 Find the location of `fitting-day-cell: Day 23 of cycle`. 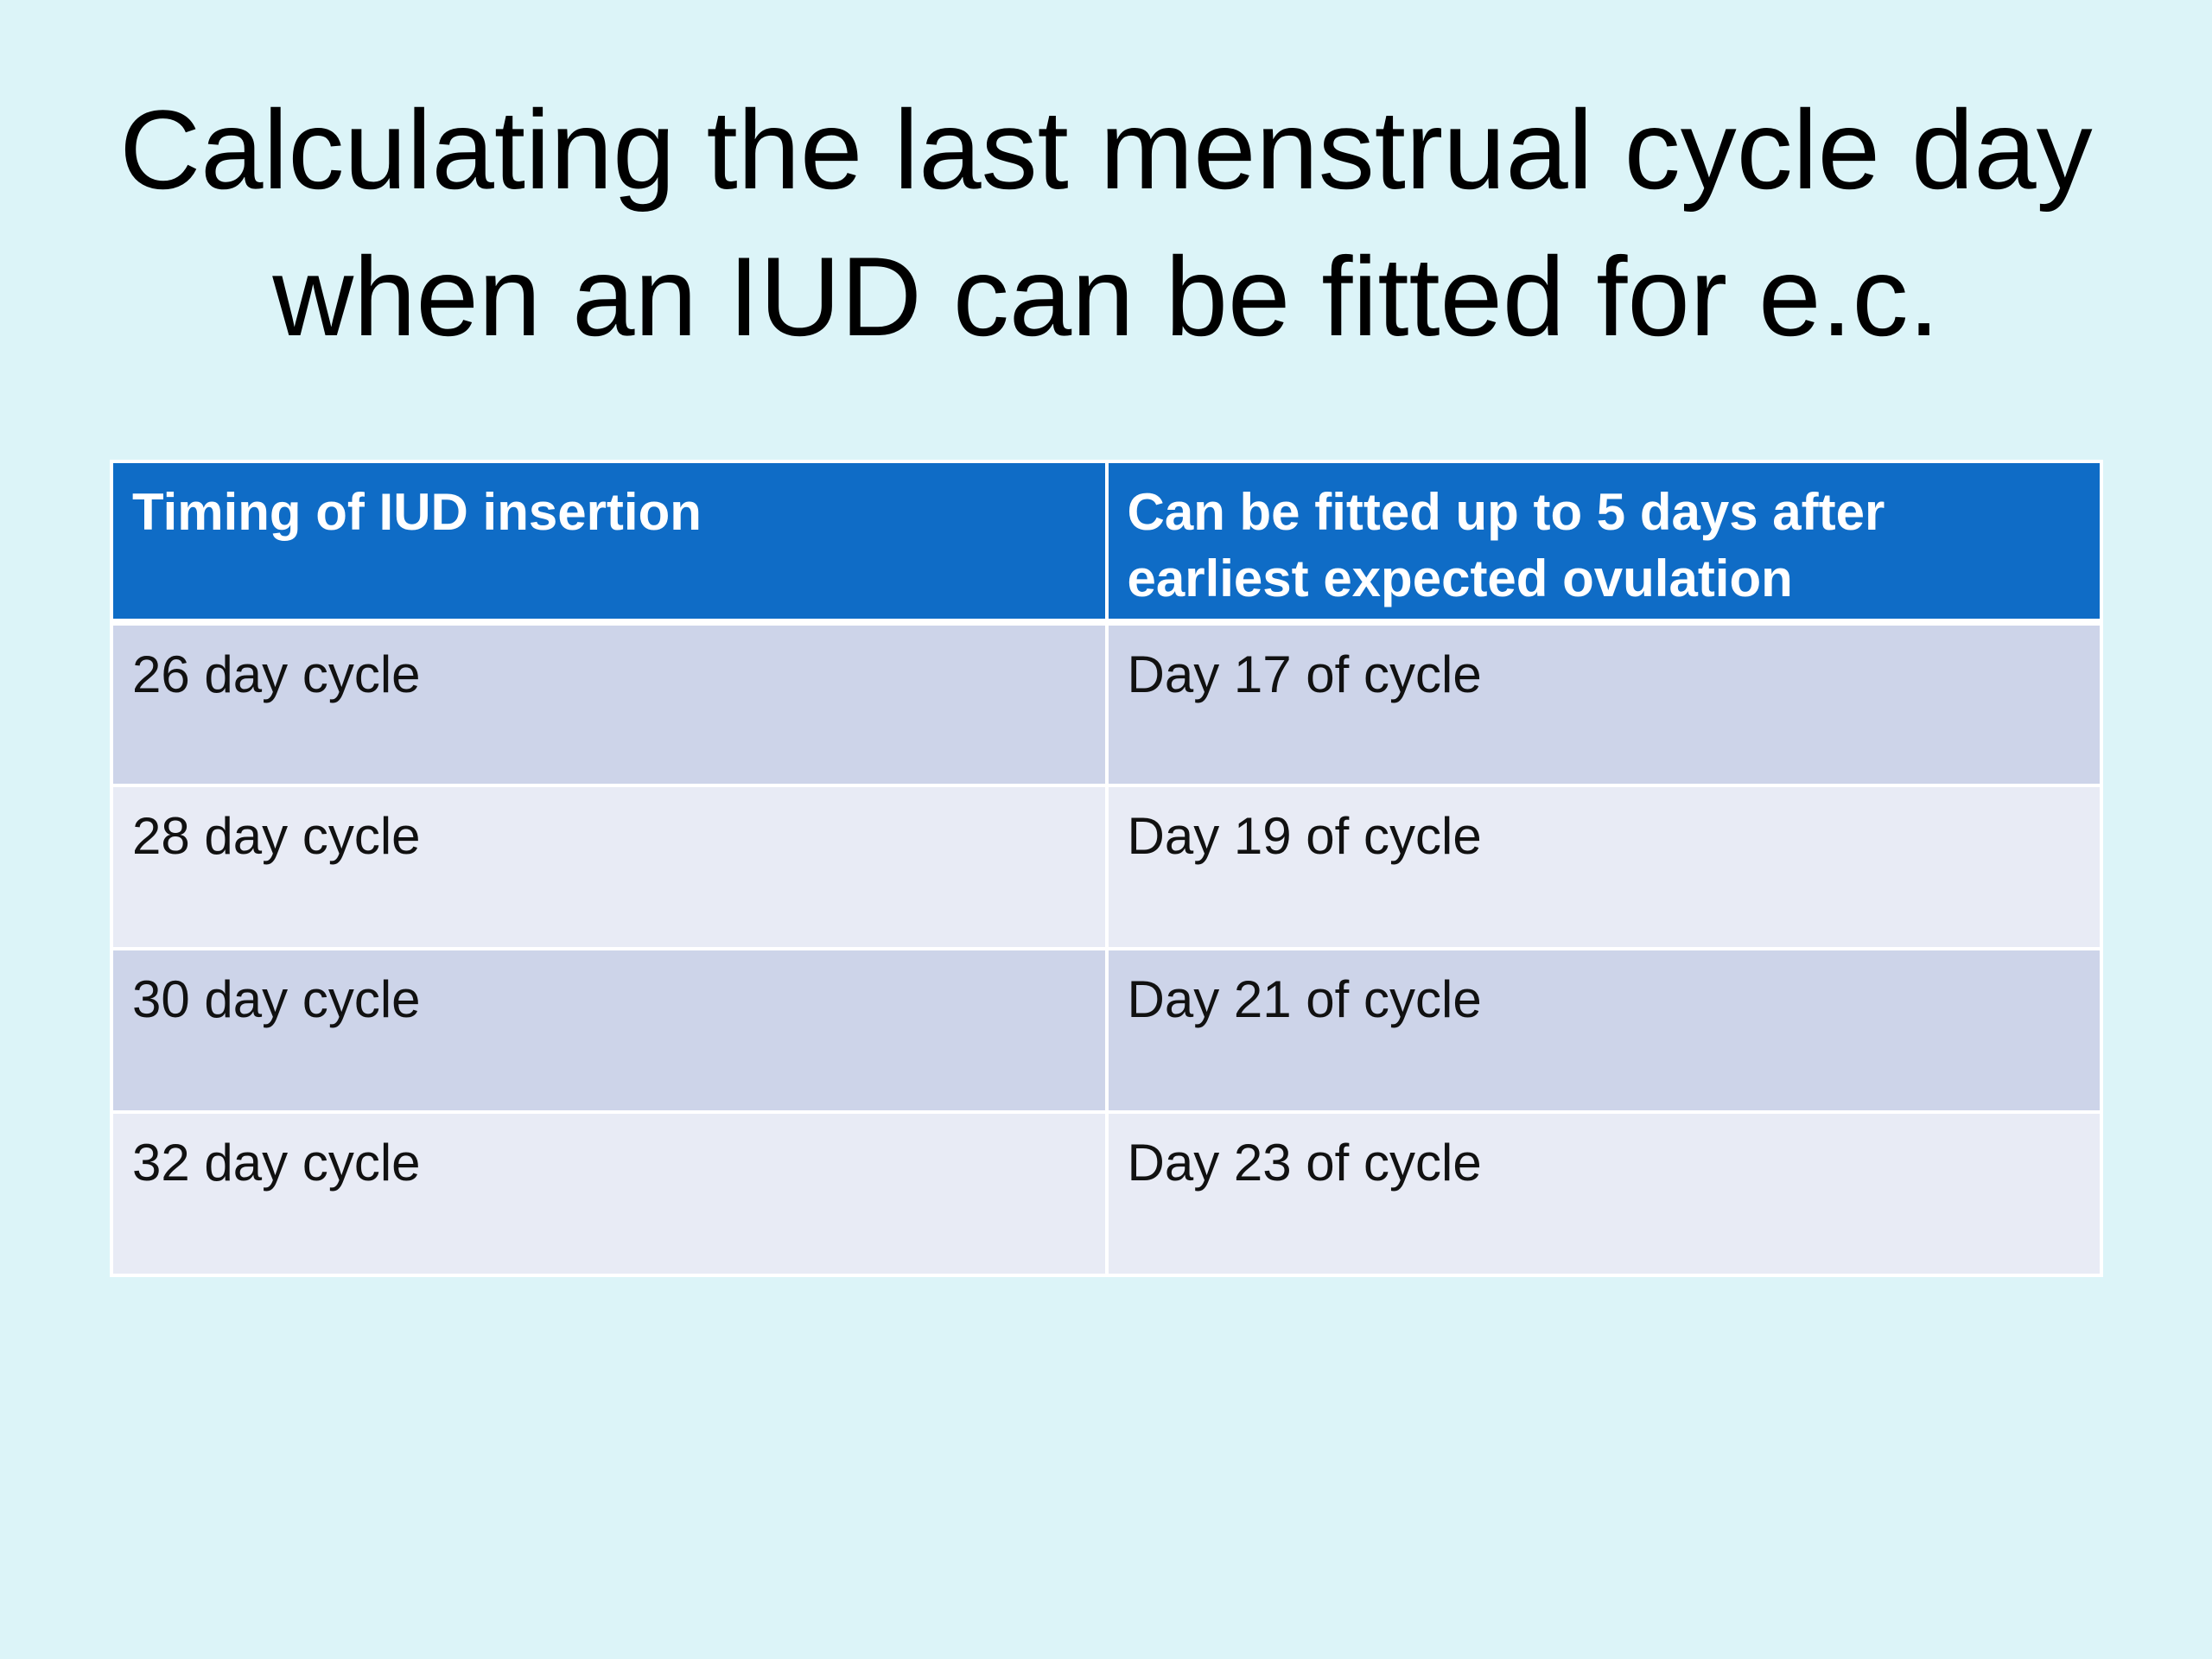

fitting-day-cell: Day 23 of cycle is located at coordinates (1603, 1193).